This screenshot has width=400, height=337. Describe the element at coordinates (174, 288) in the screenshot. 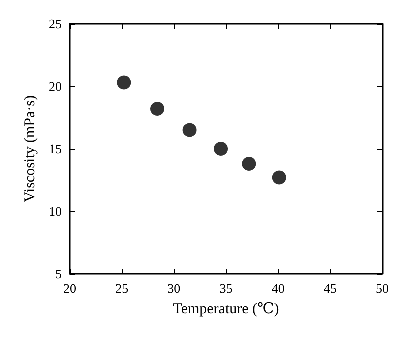

I see `x-tick-label: 30` at that location.